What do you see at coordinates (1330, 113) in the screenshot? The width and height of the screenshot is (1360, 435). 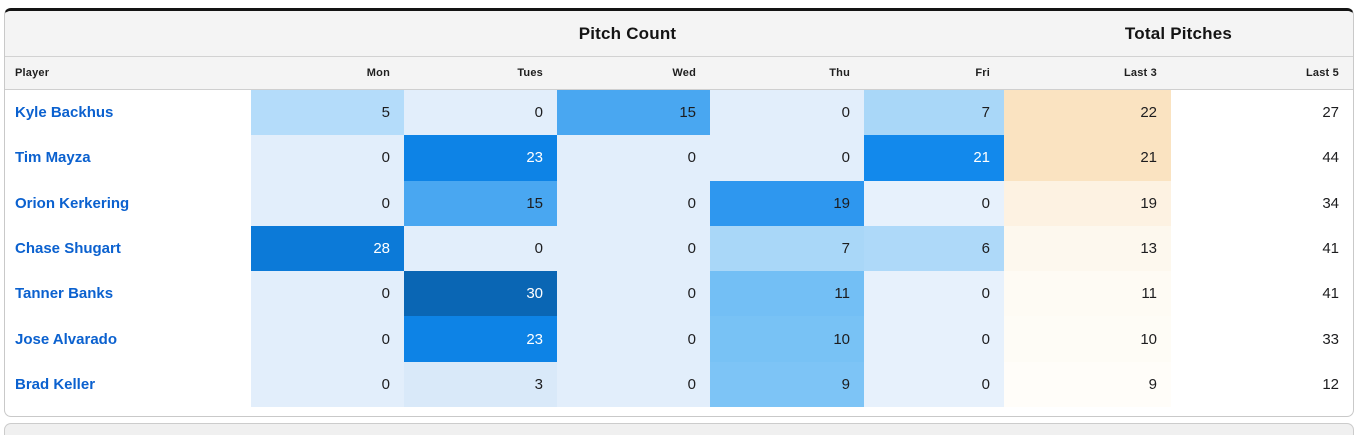 I see `pitch-cell-last-5: 27` at bounding box center [1330, 113].